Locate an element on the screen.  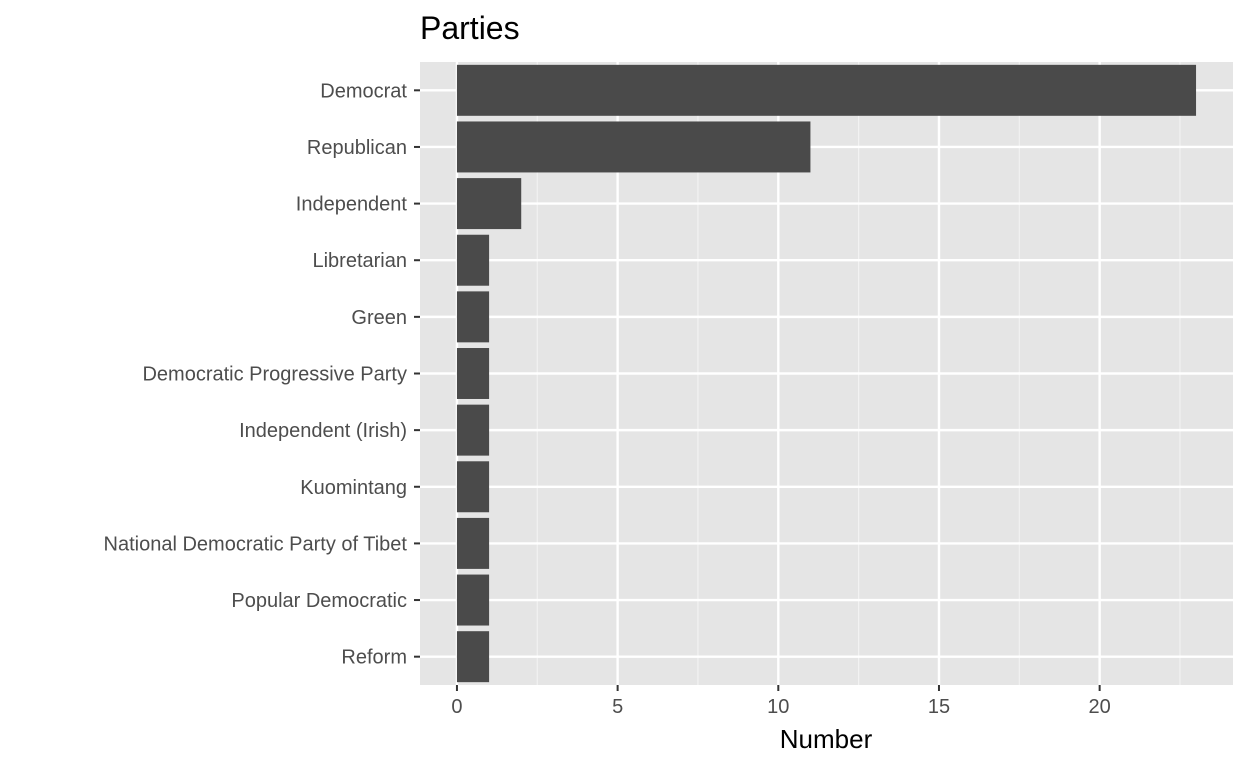
y-tick-label: Popular Democratic is located at coordinates (319, 601).